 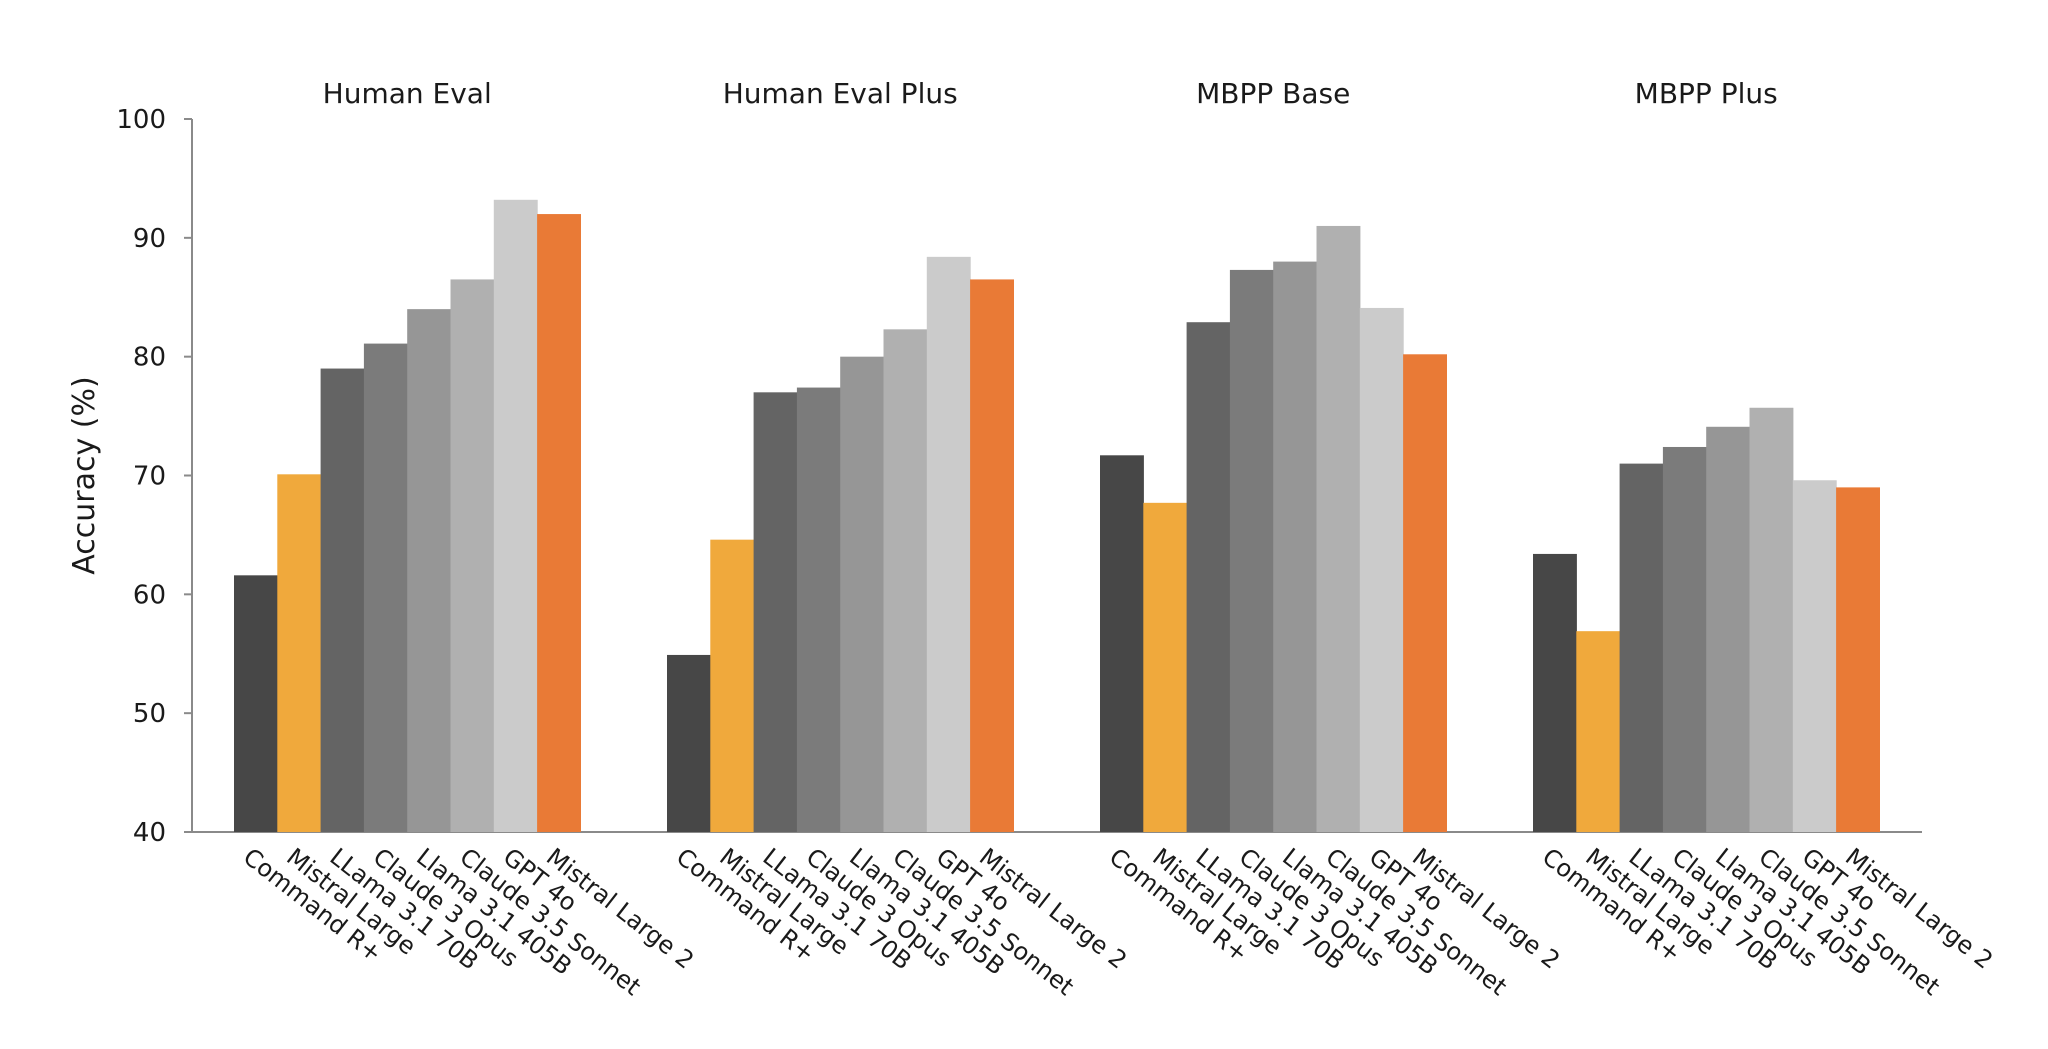 What do you see at coordinates (149, 358) in the screenshot?
I see `y-tick-label: 80` at bounding box center [149, 358].